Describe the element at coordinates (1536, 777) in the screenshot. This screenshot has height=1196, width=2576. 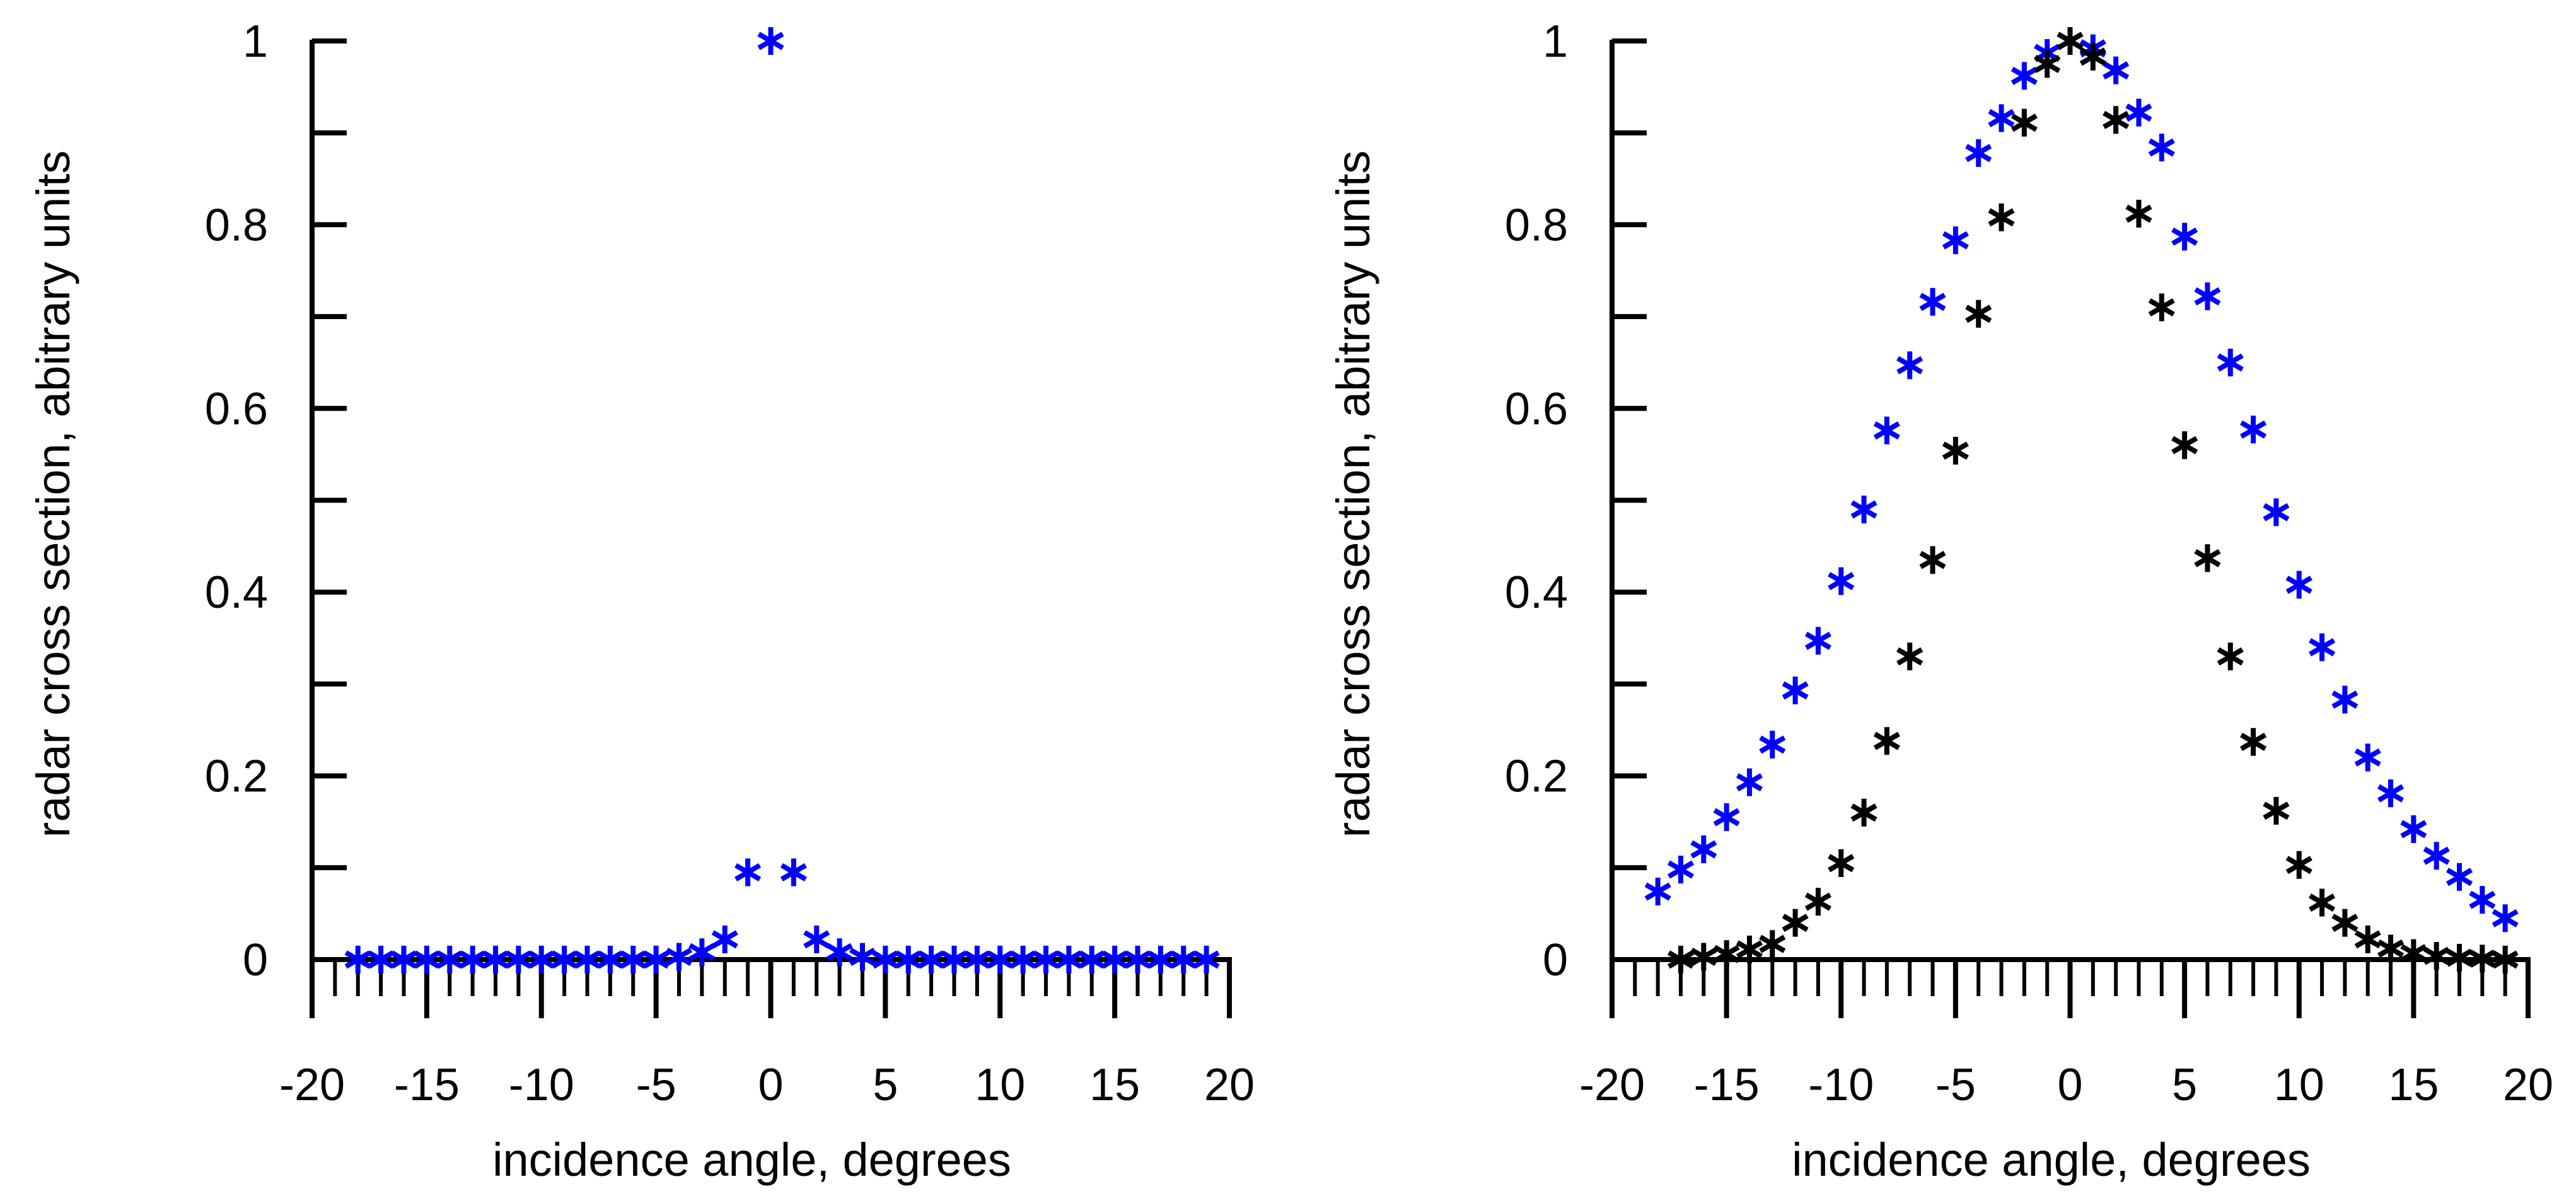
I see `y-tick-label: 0.2` at that location.